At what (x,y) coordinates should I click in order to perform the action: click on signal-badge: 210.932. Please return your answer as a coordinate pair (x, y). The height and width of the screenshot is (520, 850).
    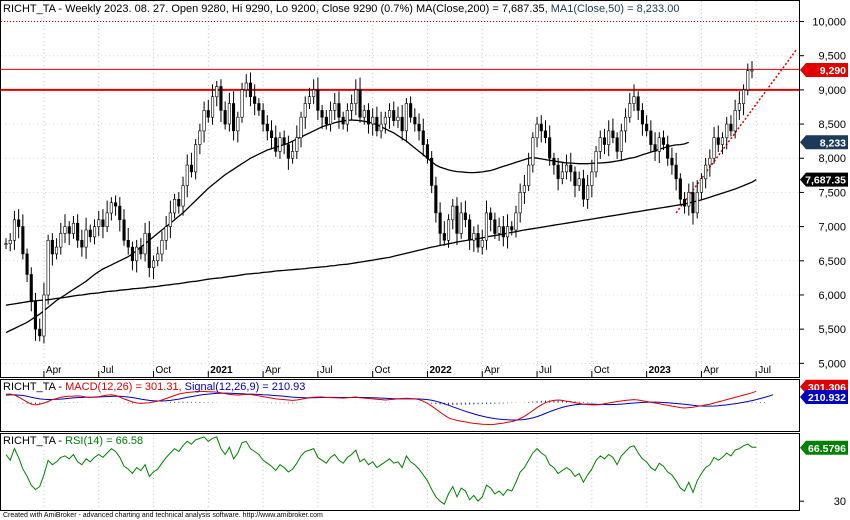
    Looking at the image, I should click on (824, 397).